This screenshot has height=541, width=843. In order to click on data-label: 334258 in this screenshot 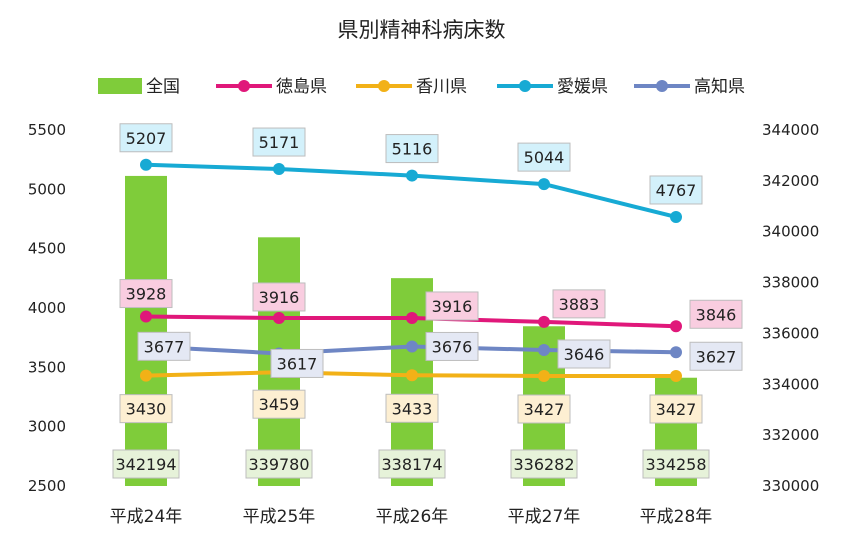, I will do `click(675, 464)`.